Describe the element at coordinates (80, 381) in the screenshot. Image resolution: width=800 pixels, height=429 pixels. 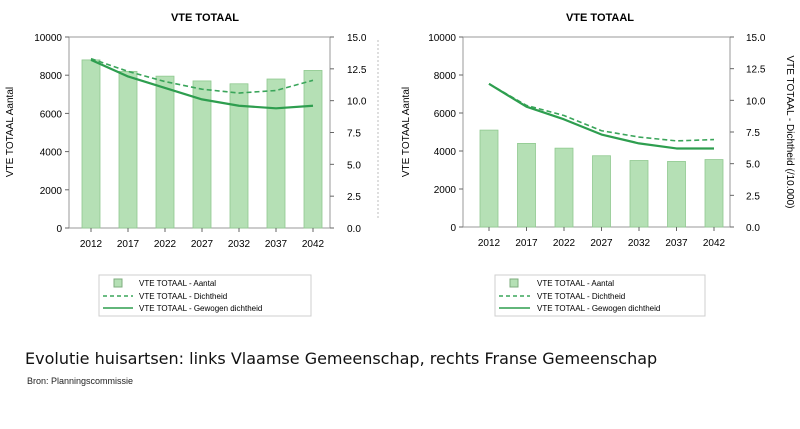
I see `figure-source: Bron: Planningscommissie` at that location.